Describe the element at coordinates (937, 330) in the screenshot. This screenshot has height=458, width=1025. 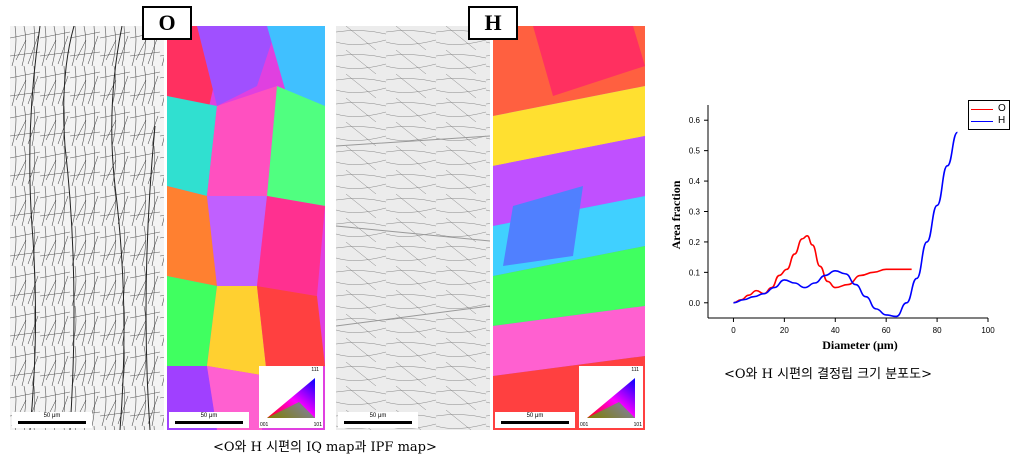
I see `x-tick-label: 80` at that location.